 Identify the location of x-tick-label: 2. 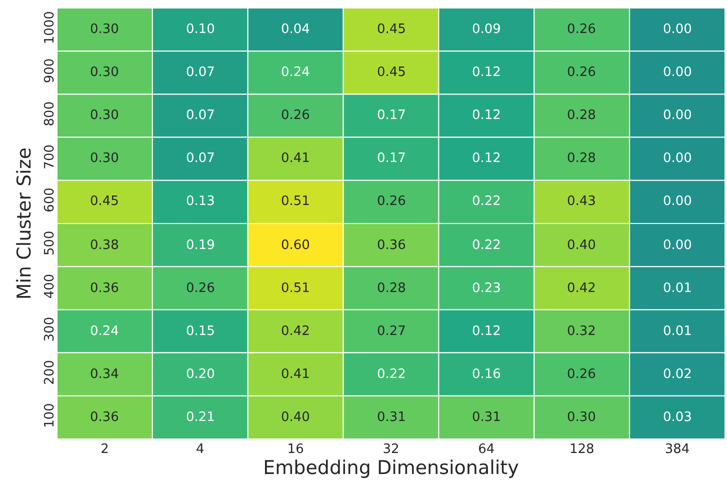
(104, 449).